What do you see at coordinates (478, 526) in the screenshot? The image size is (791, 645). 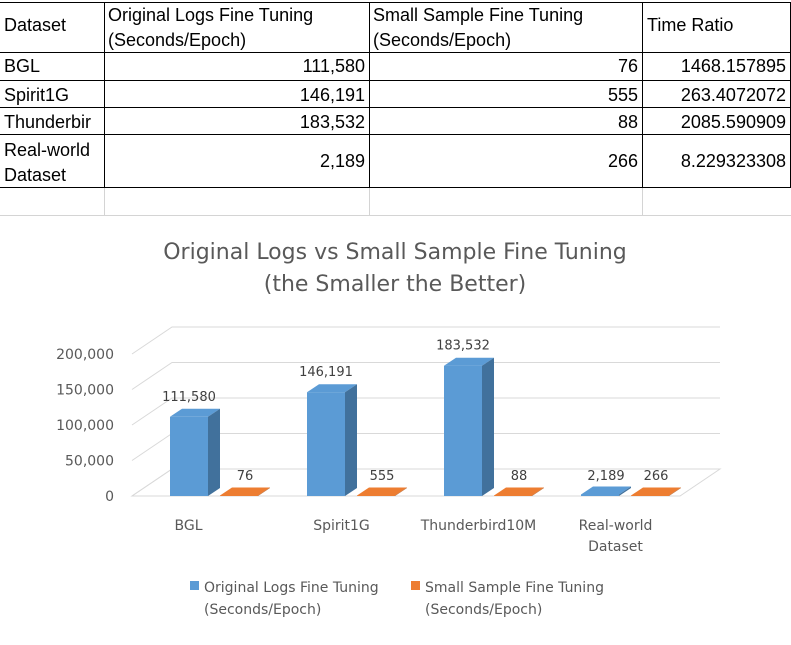 I see `x-category-label: Thunderbird10M` at bounding box center [478, 526].